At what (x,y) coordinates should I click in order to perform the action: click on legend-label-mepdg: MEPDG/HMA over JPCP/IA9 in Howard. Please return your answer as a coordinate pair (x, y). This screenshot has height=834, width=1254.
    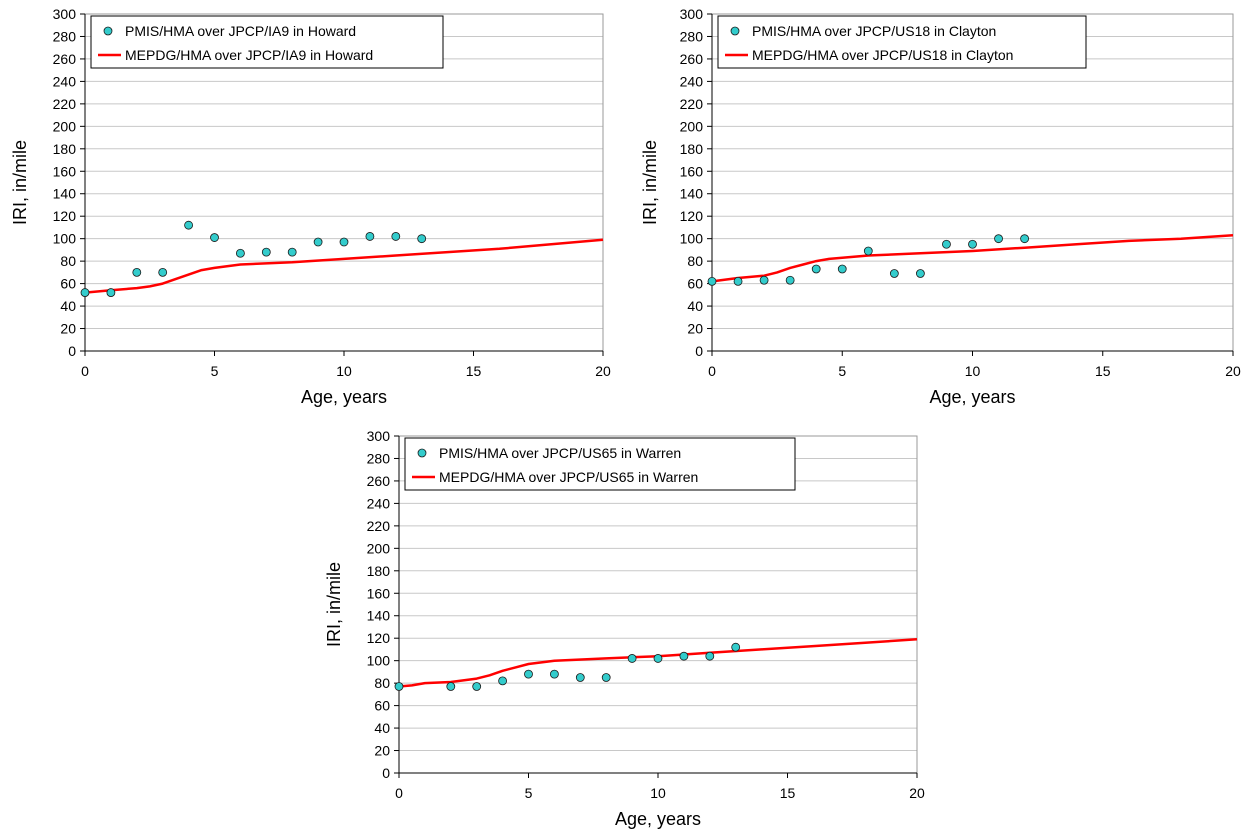
    Looking at the image, I should click on (249, 55).